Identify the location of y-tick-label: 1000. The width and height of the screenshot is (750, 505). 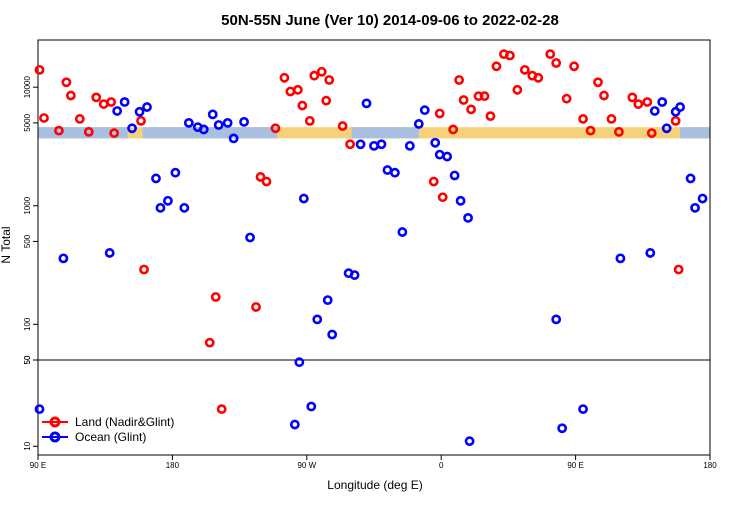
(27, 205).